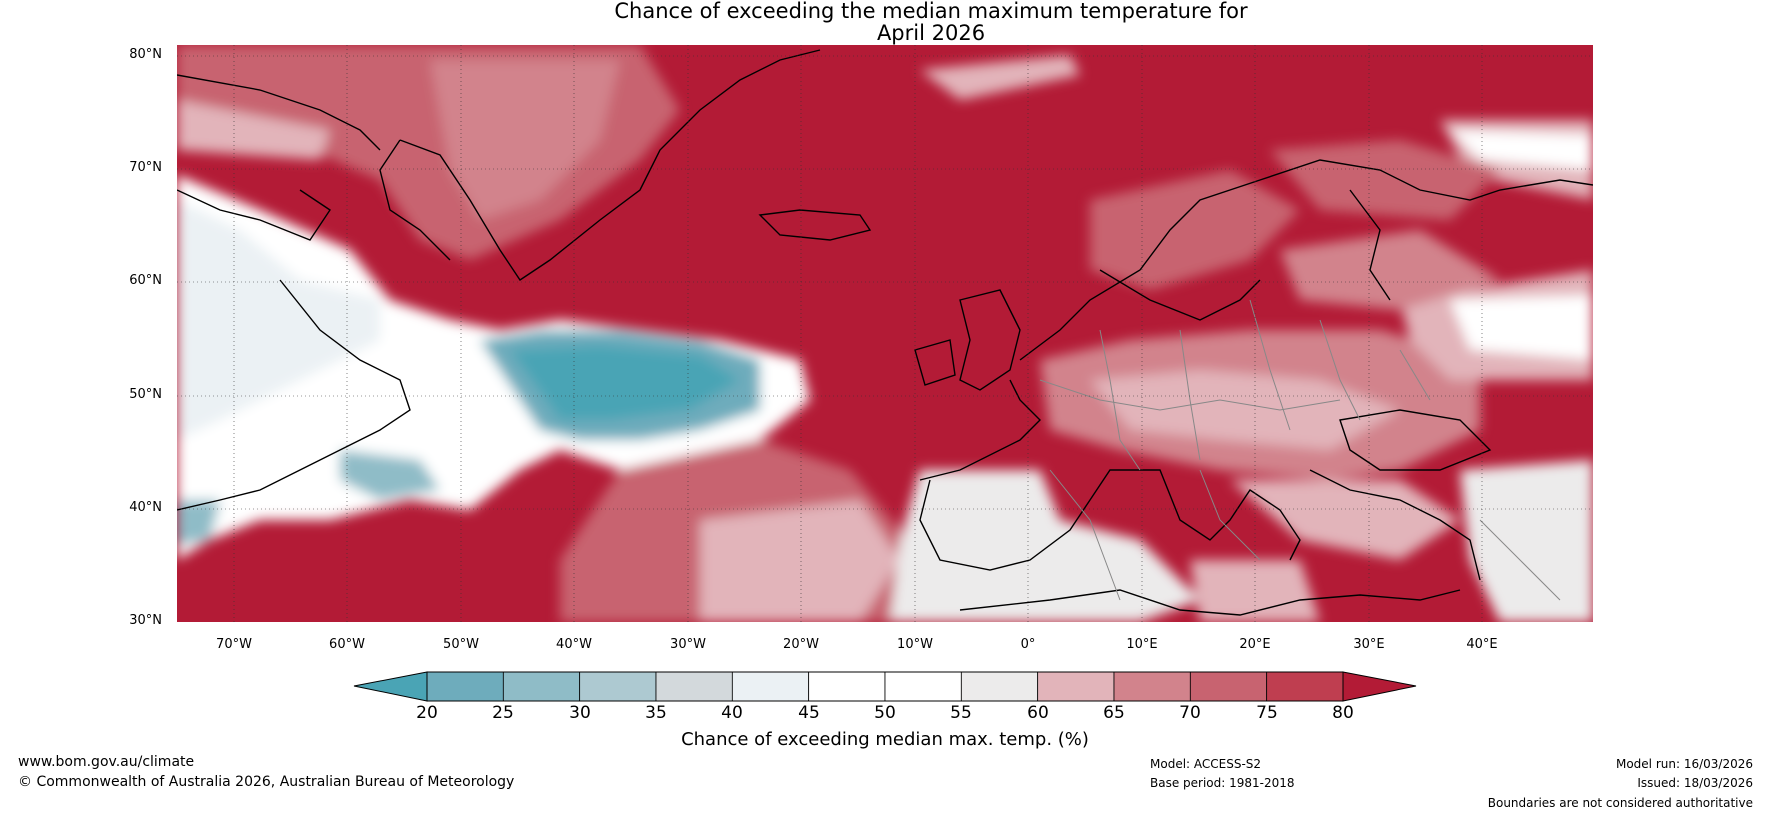 The width and height of the screenshot is (1770, 816). I want to click on colorbar-under-arrow, so click(390, 686).